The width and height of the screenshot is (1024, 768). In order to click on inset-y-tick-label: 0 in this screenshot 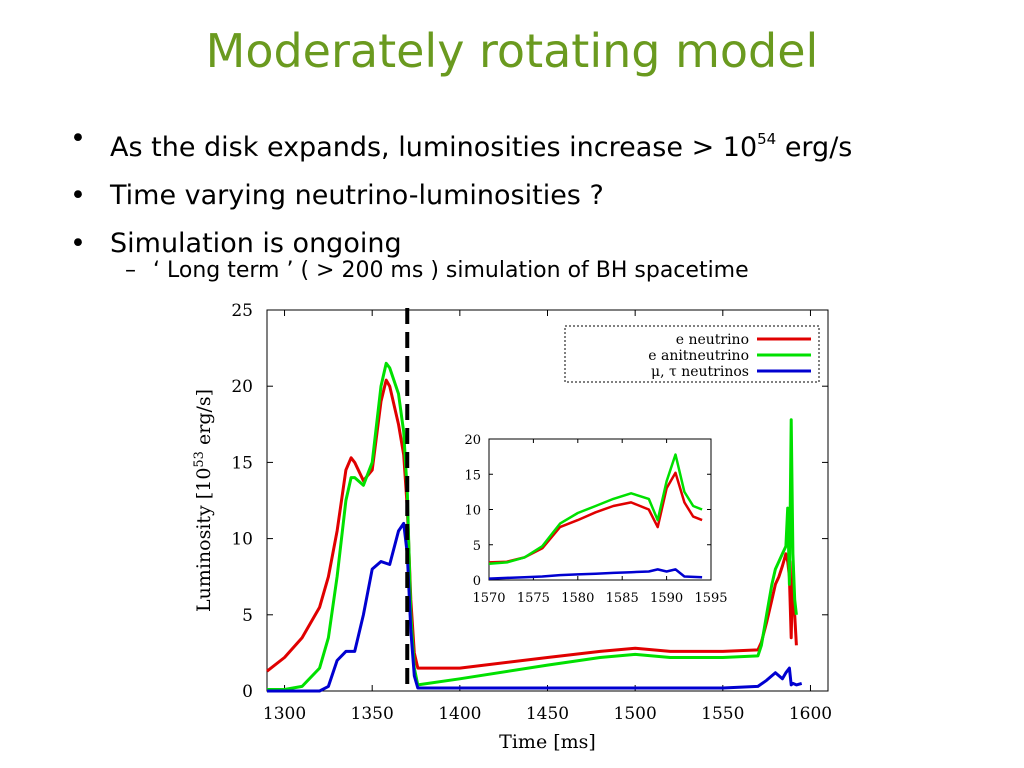, I will do `click(477, 581)`.